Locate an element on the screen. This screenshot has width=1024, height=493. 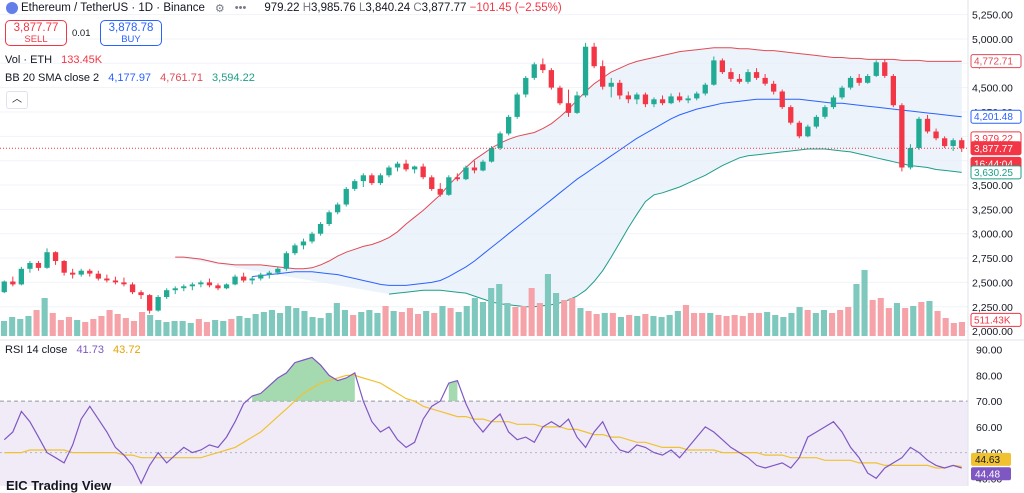
symbol-title: Ethereum / TetherUS · 1D · Binance is located at coordinates (113, 8).